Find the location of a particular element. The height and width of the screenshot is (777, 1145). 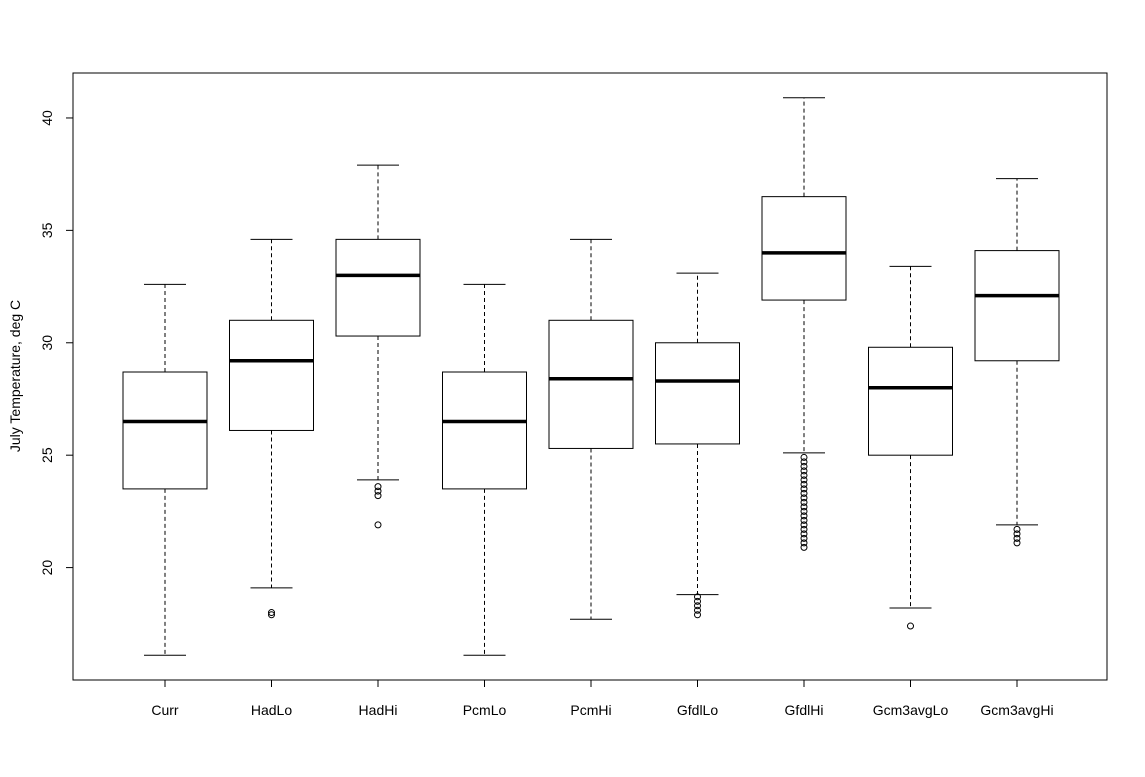

box-pcmhi is located at coordinates (591, 429).